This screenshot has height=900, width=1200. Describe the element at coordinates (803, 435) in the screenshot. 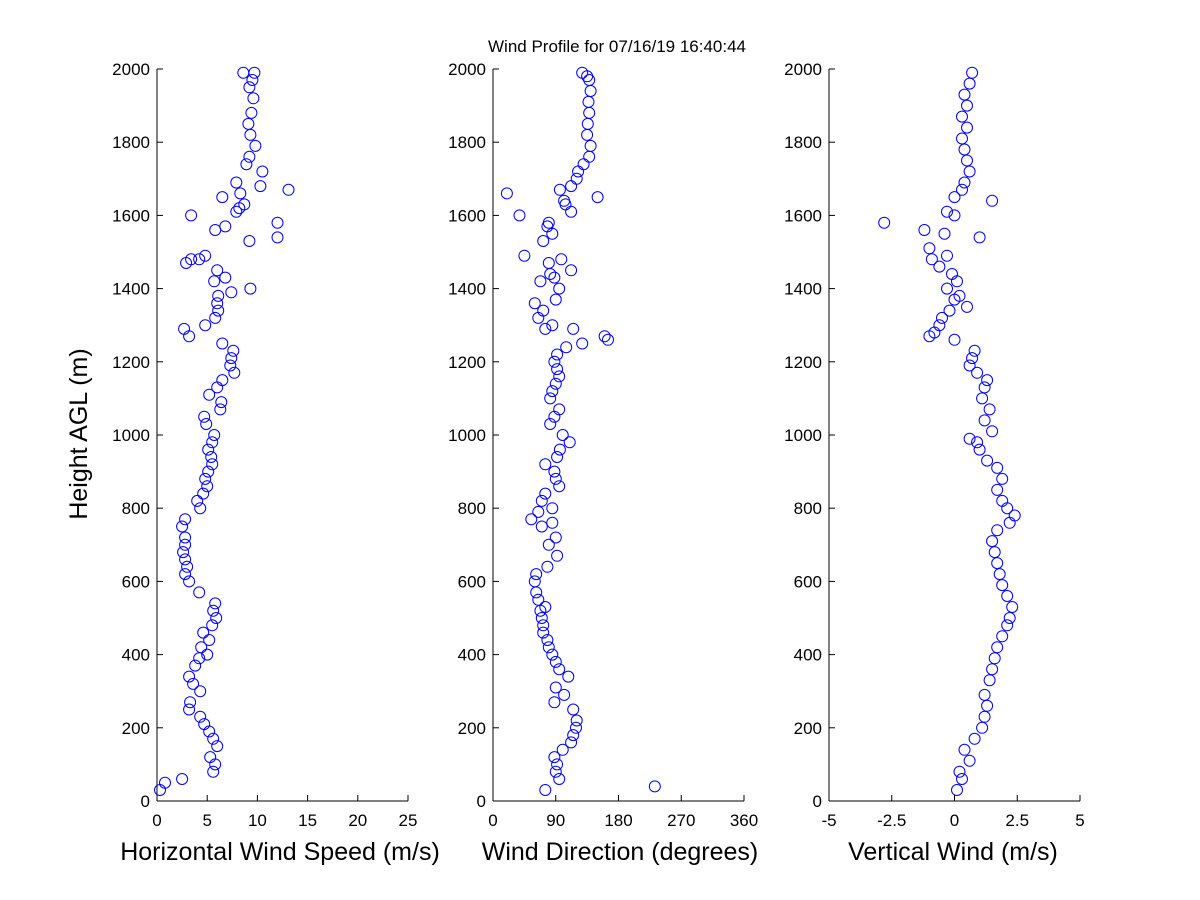

I see `y-tick-label: 1000` at that location.